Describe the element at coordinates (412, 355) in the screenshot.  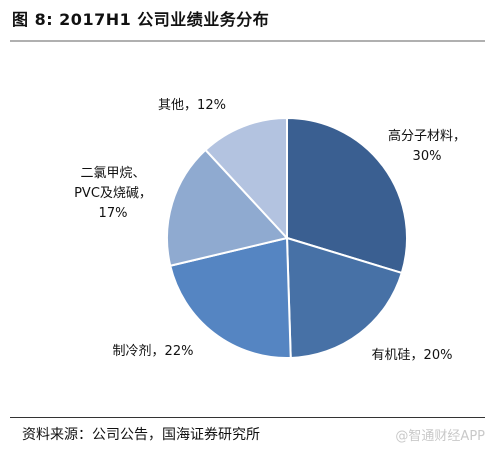
I see `slice-label-1: 有机硅，20%` at that location.